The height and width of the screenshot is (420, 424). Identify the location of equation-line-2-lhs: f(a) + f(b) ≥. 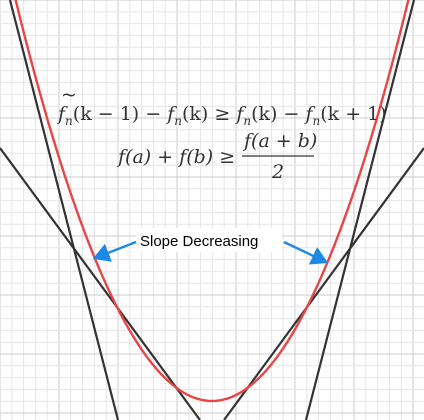
(175, 157).